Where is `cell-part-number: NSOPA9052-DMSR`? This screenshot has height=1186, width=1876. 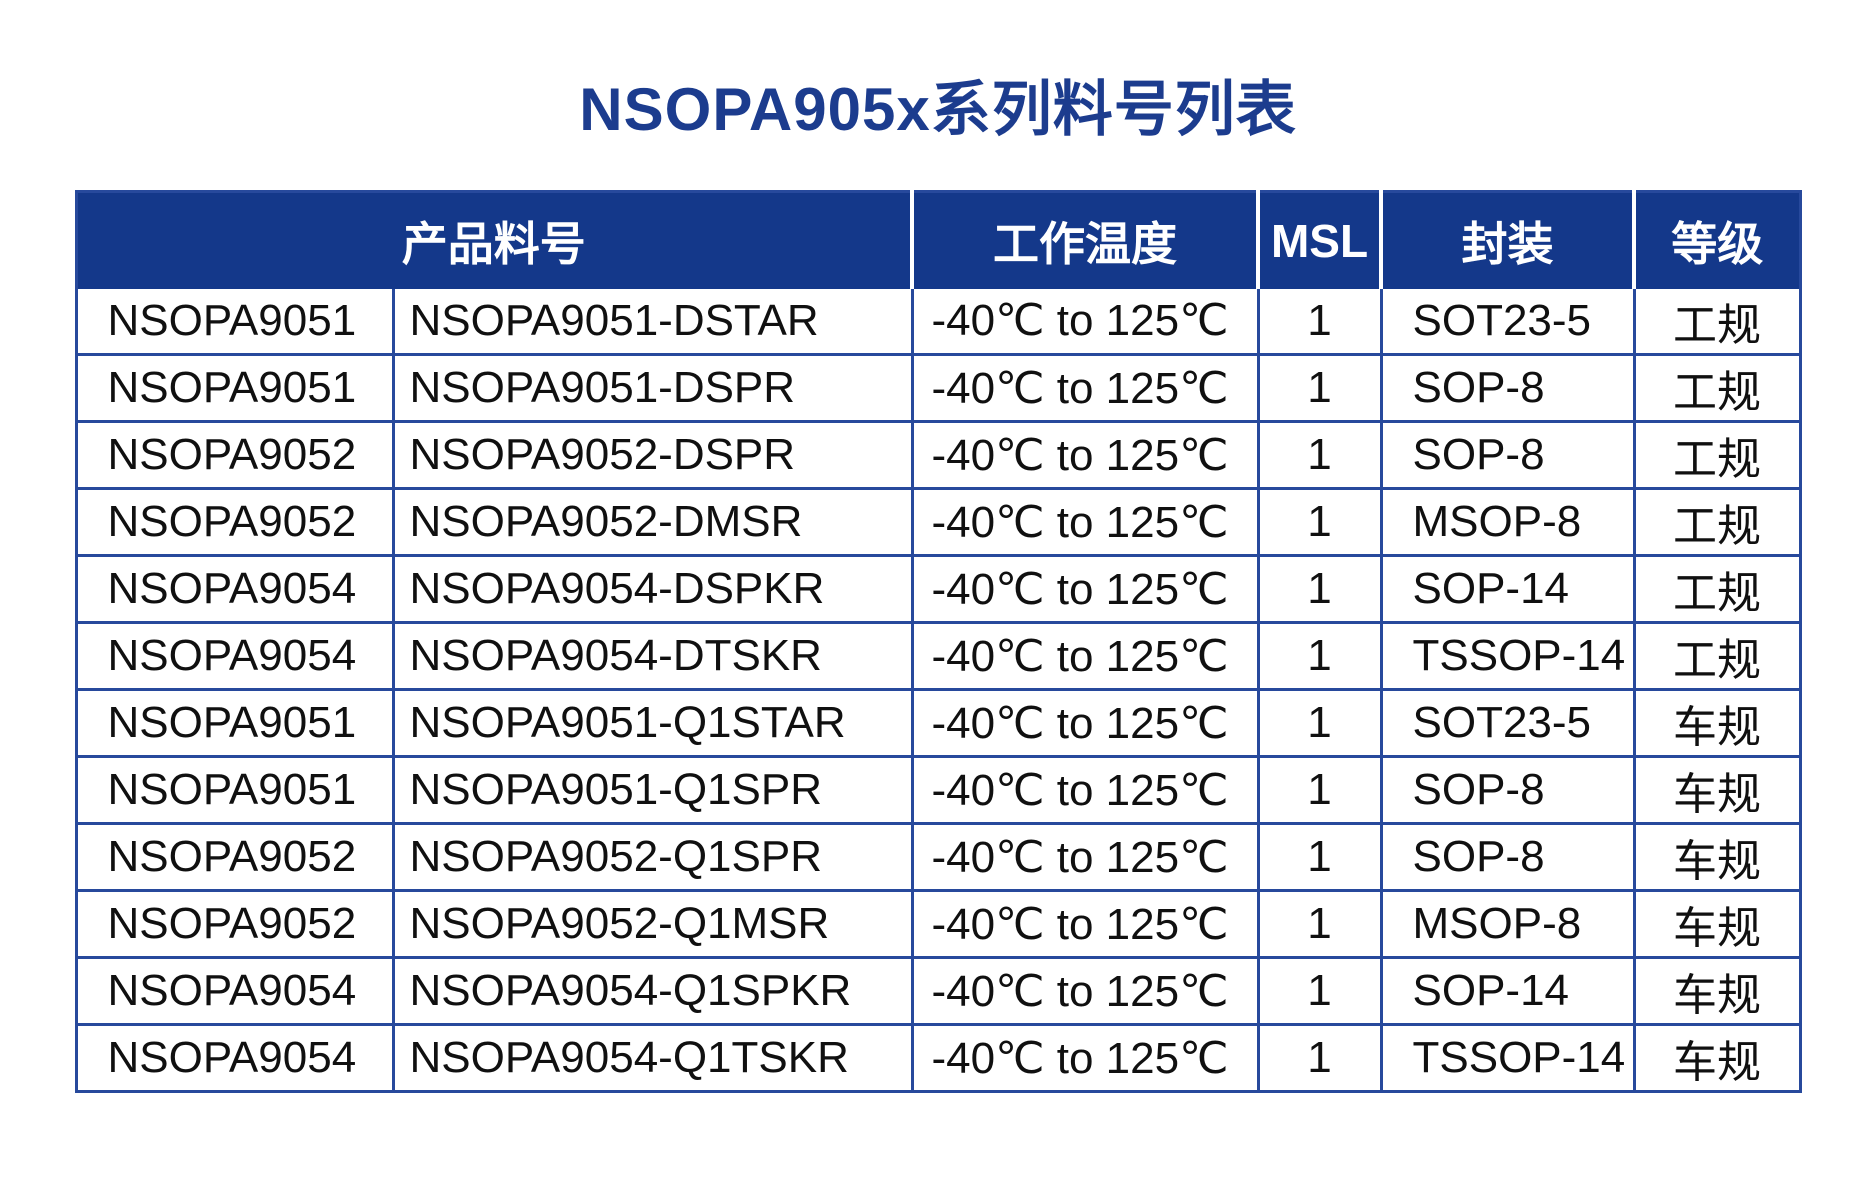
cell-part-number: NSOPA9052-DMSR is located at coordinates (652, 522).